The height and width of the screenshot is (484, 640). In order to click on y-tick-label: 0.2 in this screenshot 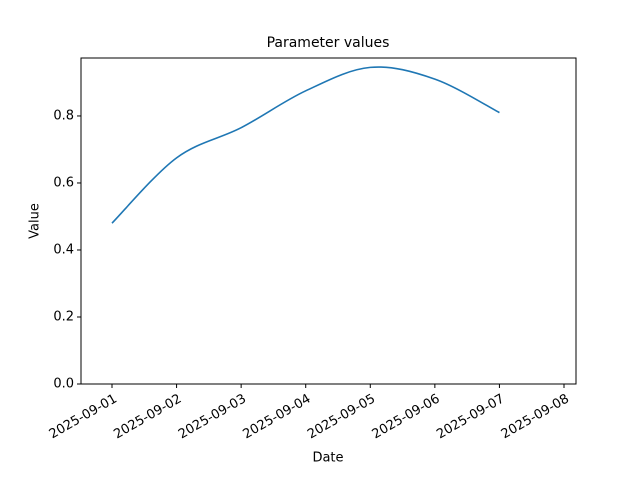, I will do `click(63, 316)`.